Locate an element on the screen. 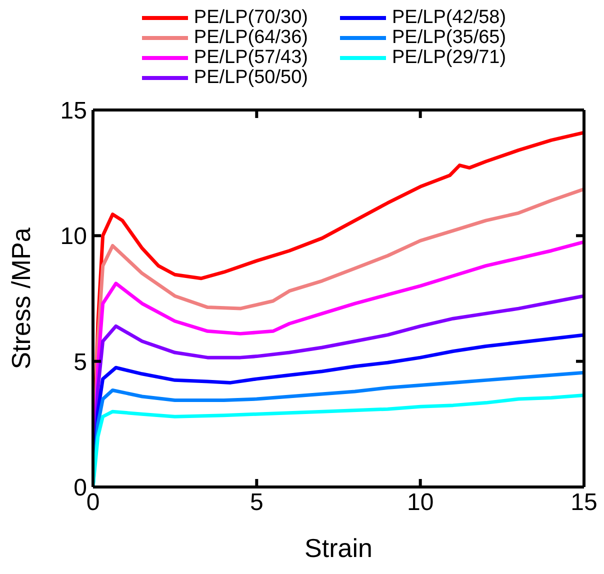 This screenshot has width=604, height=574. legend-label: PE/LP(35/65) is located at coordinates (449, 37).